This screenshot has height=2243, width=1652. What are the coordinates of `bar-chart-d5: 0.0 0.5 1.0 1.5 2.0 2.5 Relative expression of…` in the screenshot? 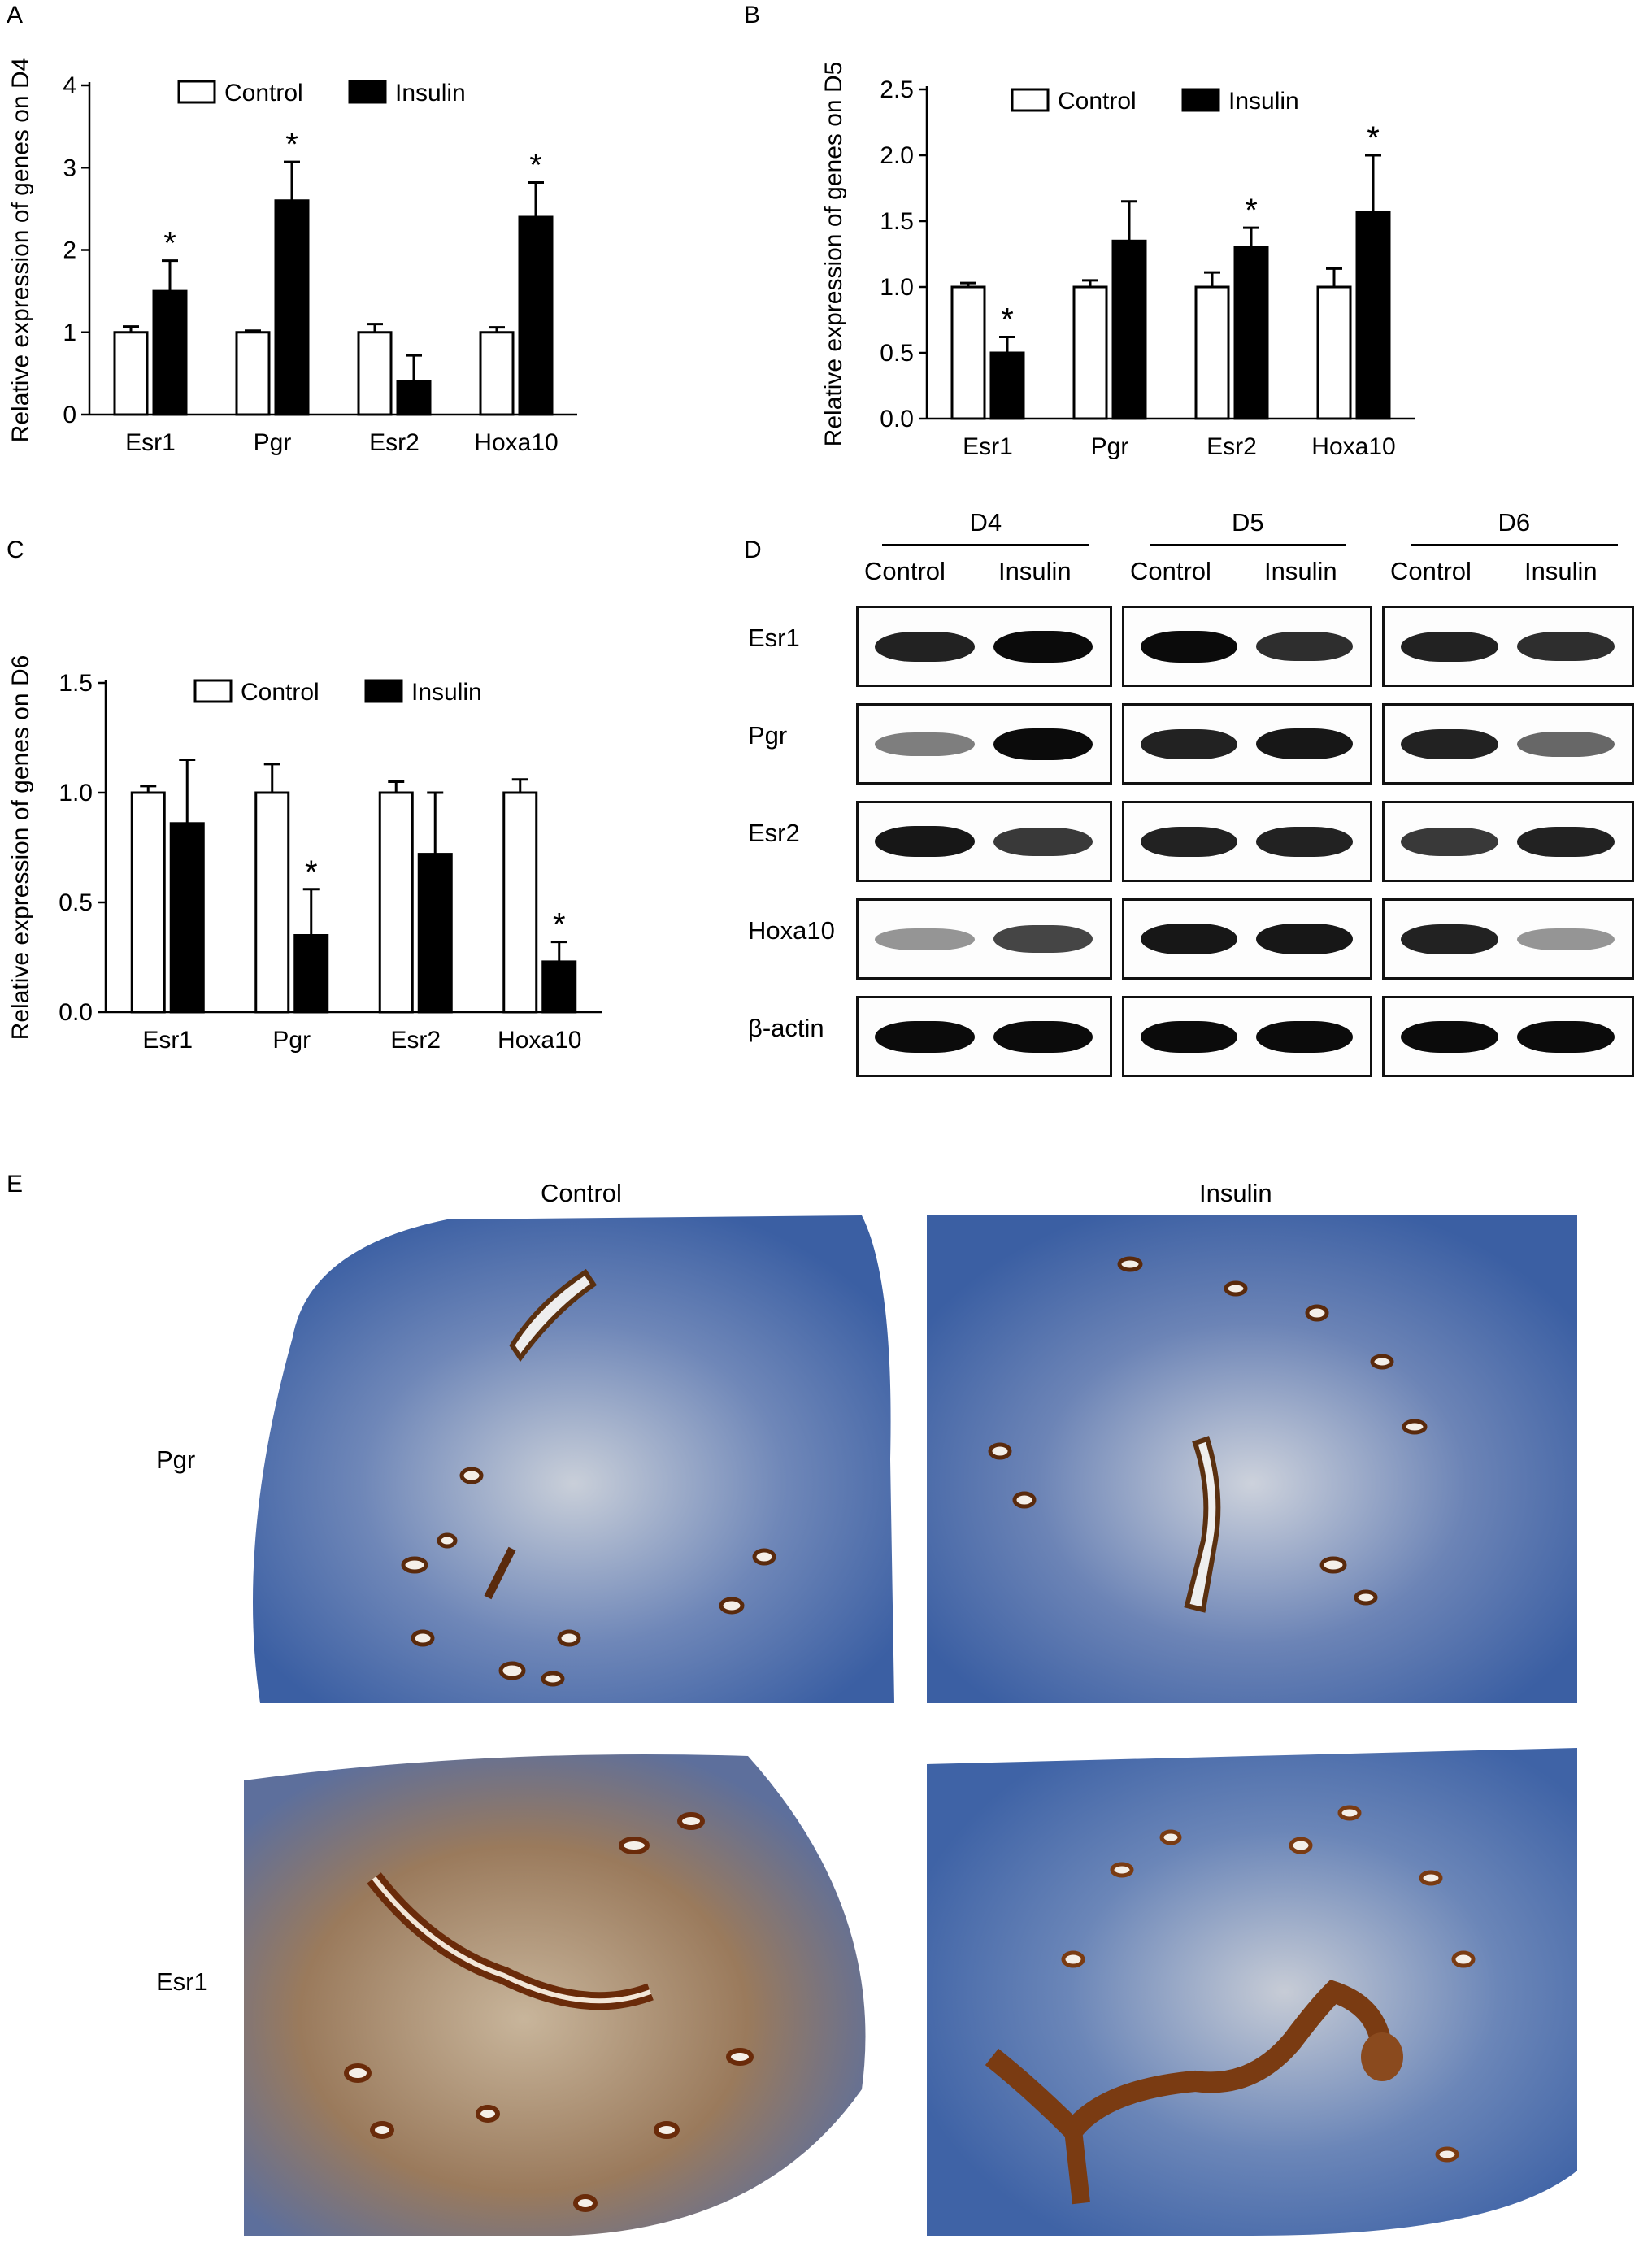 It's located at (1117, 261).